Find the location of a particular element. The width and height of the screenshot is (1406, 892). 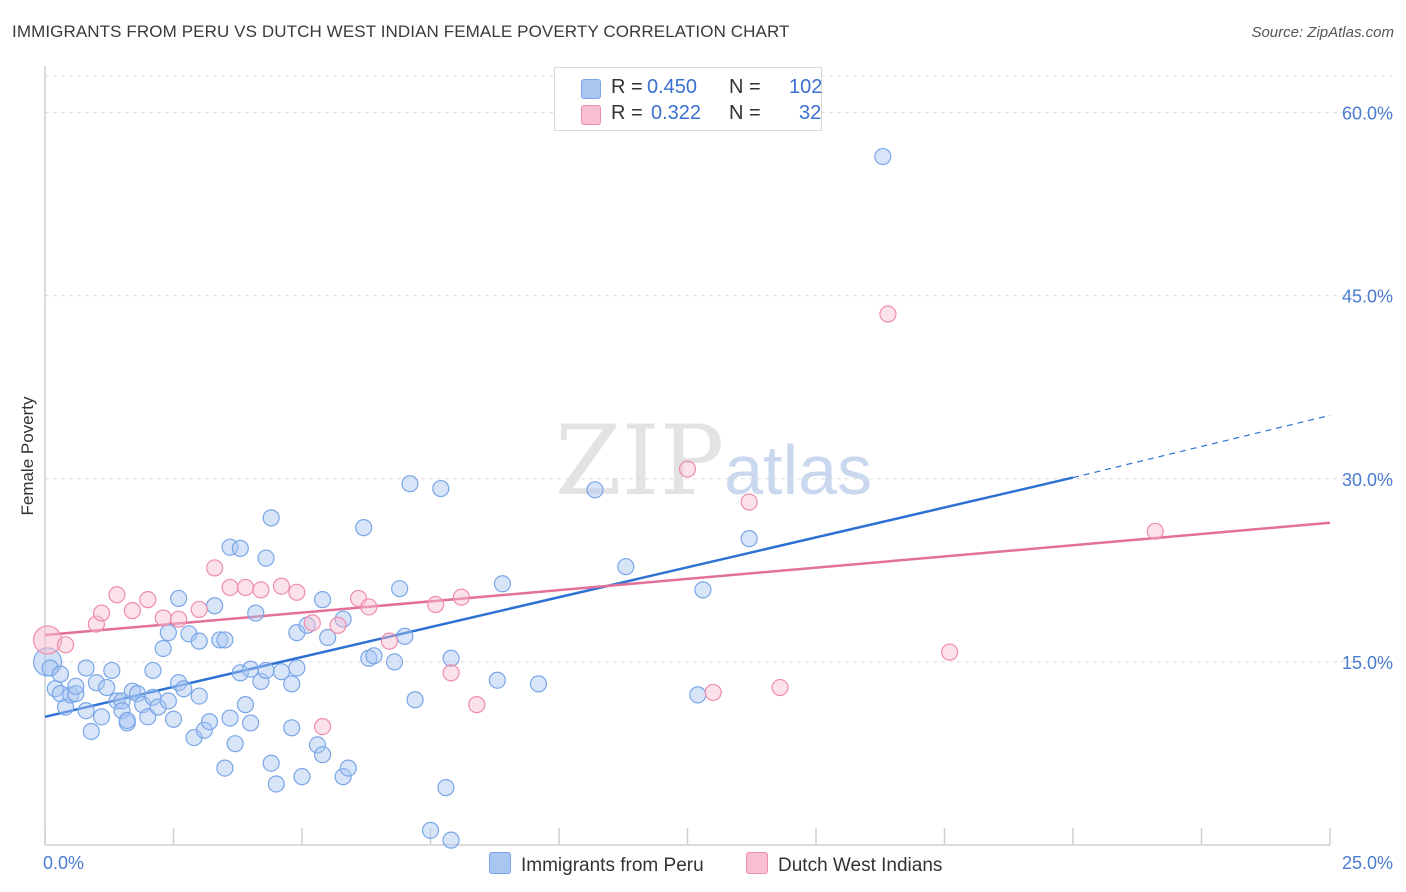

legend-r-value-dutch: 0.322 is located at coordinates (676, 113).